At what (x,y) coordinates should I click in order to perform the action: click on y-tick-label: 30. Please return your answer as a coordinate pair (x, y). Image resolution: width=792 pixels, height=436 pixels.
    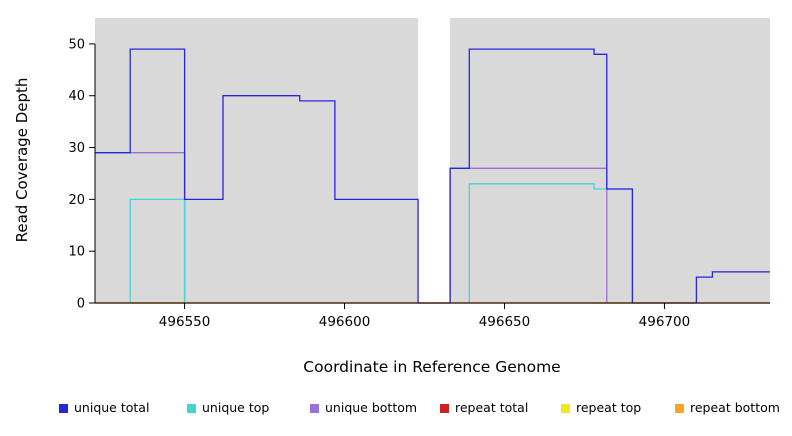
    Looking at the image, I should click on (76, 148).